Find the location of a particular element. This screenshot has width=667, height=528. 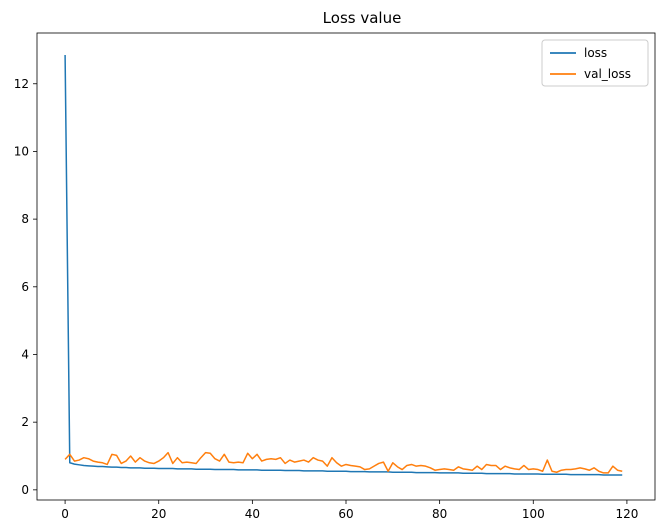

x-tick-label: 60 is located at coordinates (345, 514).